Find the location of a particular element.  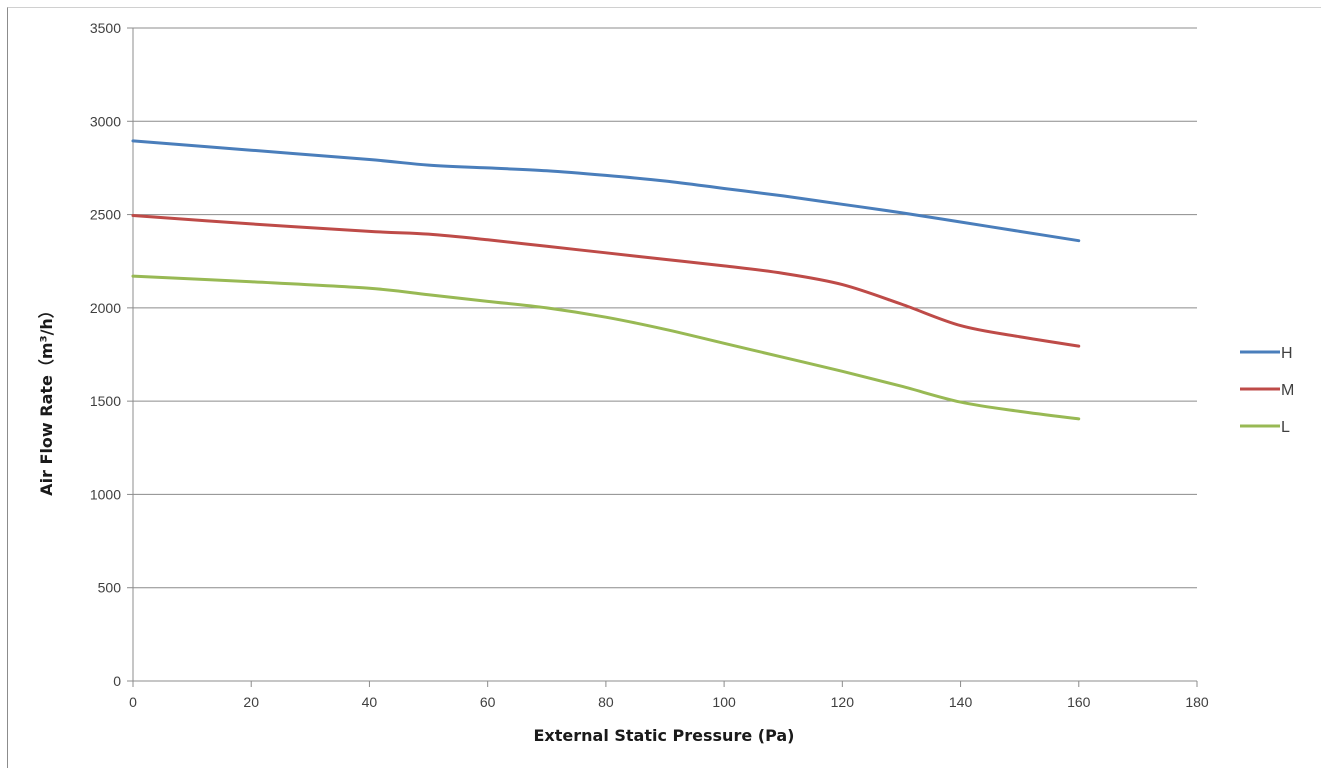

legend-label: L is located at coordinates (1285, 427).